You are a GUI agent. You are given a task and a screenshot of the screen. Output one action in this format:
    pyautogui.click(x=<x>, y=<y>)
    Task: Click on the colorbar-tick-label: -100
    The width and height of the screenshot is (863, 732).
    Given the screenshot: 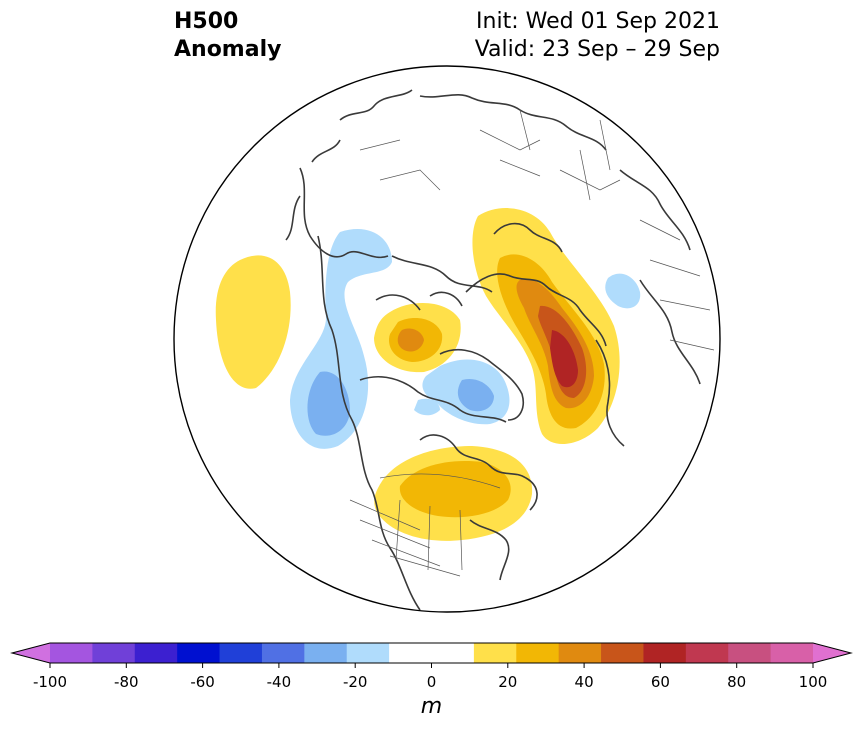 What is the action you would take?
    pyautogui.click(x=50, y=682)
    